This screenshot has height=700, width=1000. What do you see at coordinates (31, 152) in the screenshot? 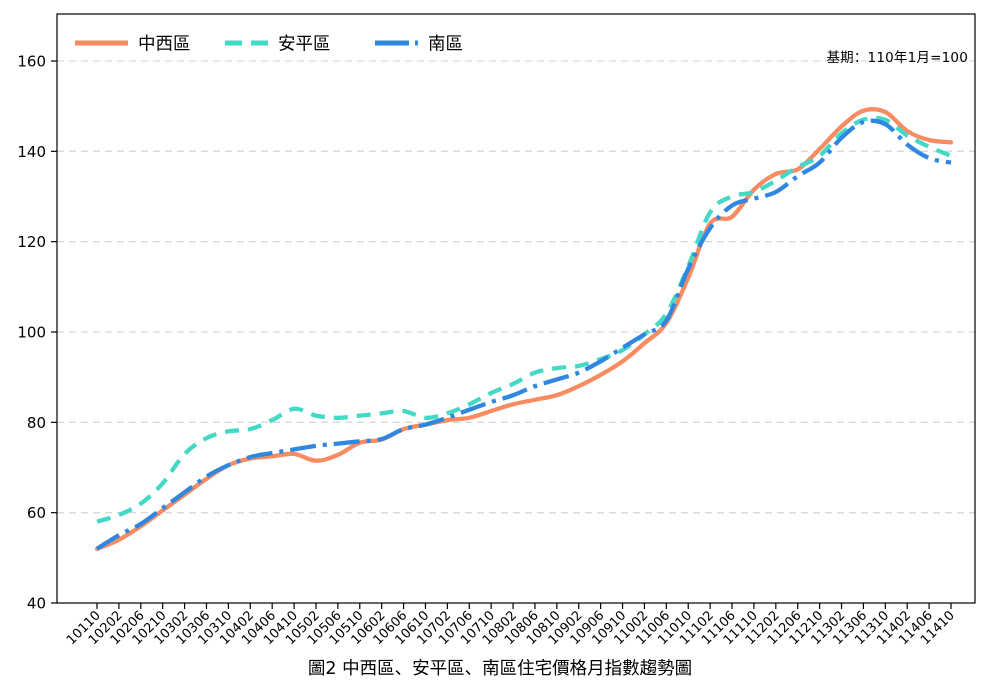
I see `y-tick-label: 140` at bounding box center [31, 152].